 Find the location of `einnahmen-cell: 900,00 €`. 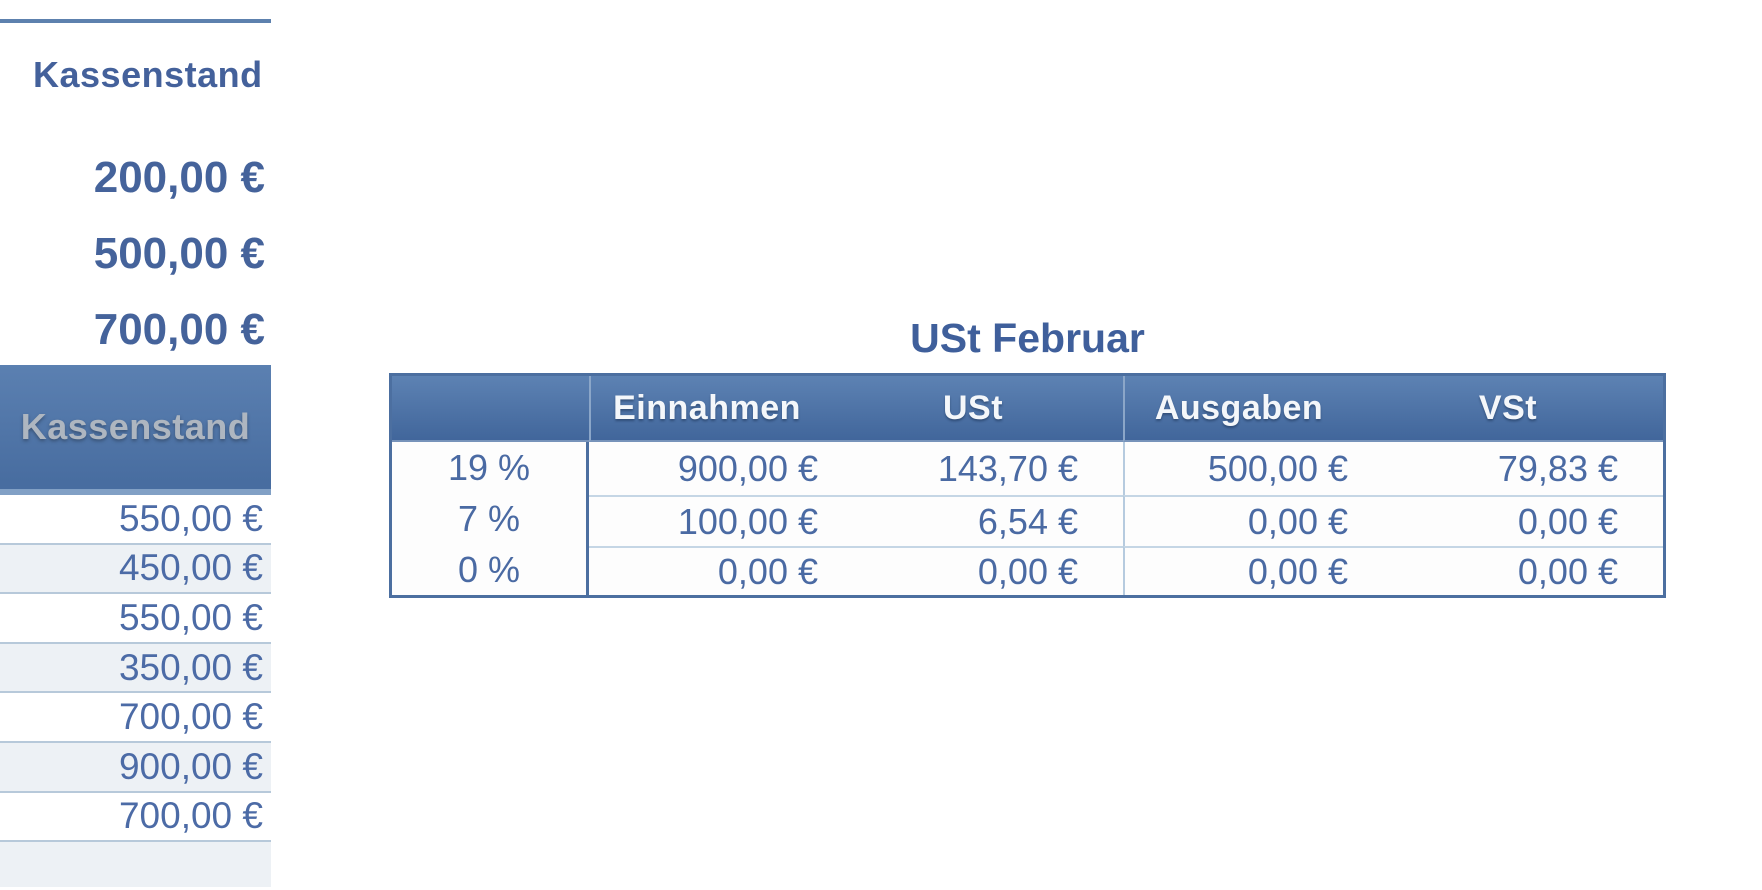

einnahmen-cell: 900,00 € is located at coordinates (726, 468).